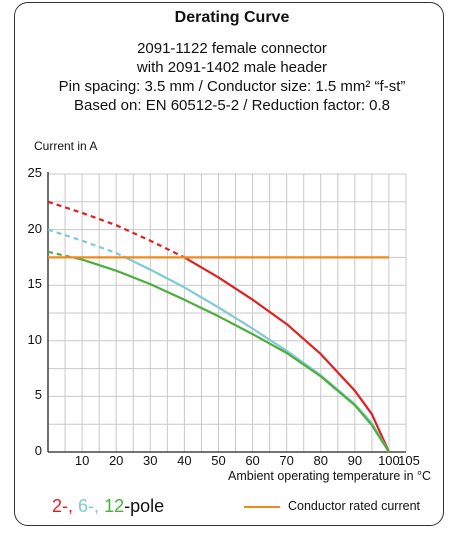 The image size is (464, 533). What do you see at coordinates (38, 450) in the screenshot?
I see `y-tick-label: 0` at bounding box center [38, 450].